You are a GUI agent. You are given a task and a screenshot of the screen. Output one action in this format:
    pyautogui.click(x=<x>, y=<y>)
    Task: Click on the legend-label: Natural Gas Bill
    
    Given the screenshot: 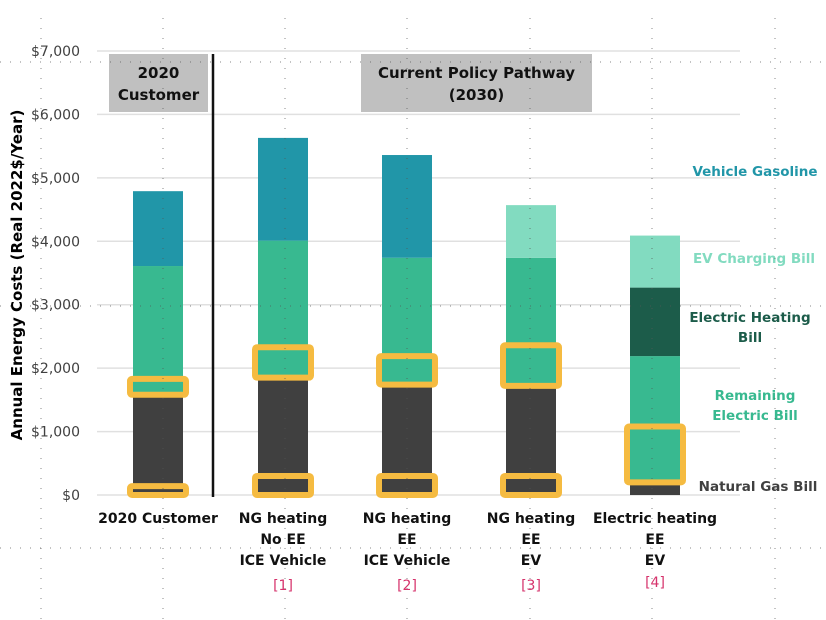 What is the action you would take?
    pyautogui.click(x=758, y=487)
    